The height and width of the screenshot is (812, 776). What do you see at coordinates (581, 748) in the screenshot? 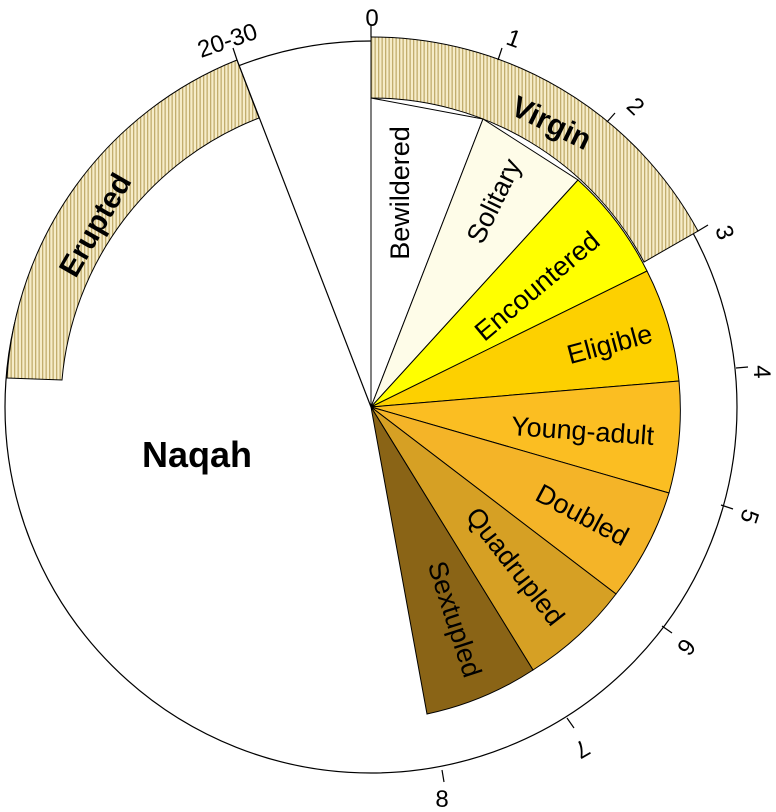
I see `tick-label-7: 7` at bounding box center [581, 748].